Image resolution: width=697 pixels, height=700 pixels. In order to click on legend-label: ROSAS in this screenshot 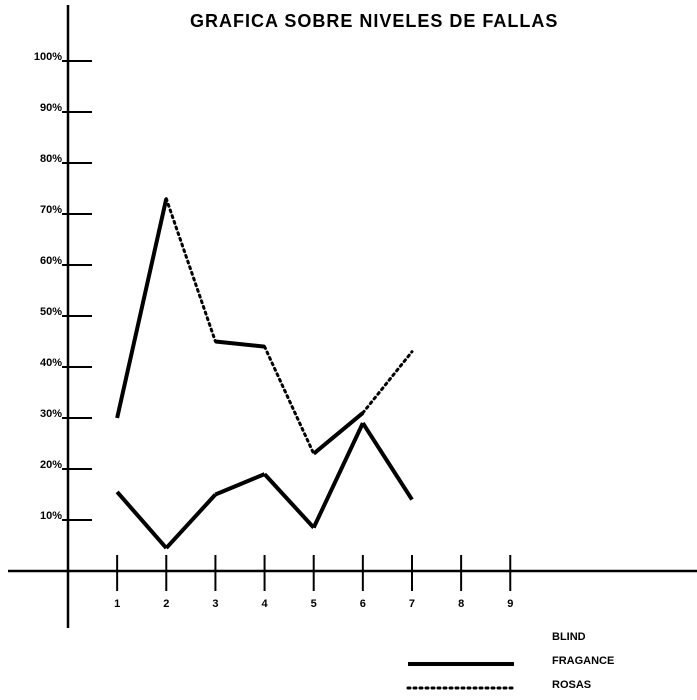, I will do `click(571, 685)`.